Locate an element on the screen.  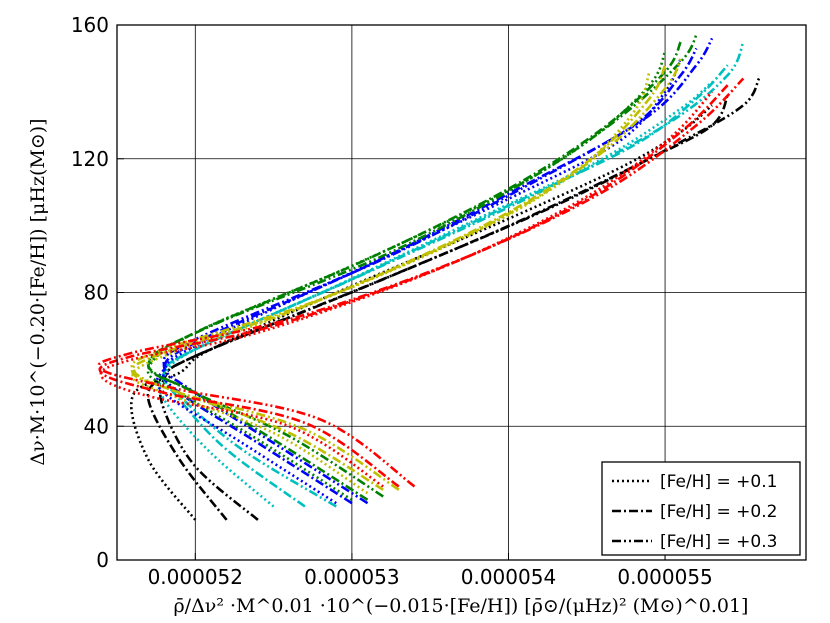
y-tick-label: 40 is located at coordinates (96, 426).